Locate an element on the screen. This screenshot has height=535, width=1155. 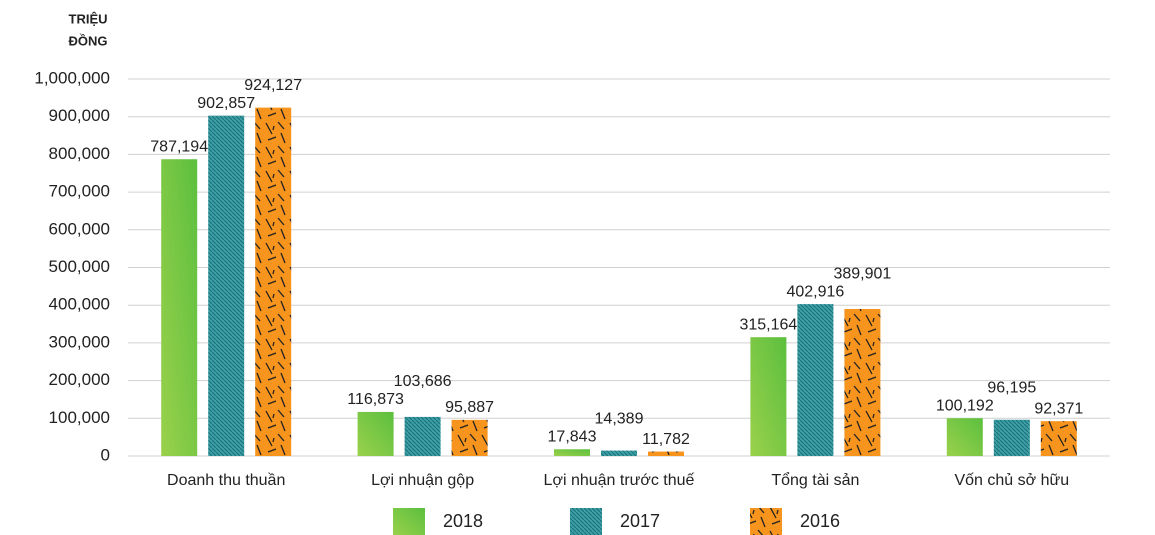
value-label: 924,127 is located at coordinates (273, 85).